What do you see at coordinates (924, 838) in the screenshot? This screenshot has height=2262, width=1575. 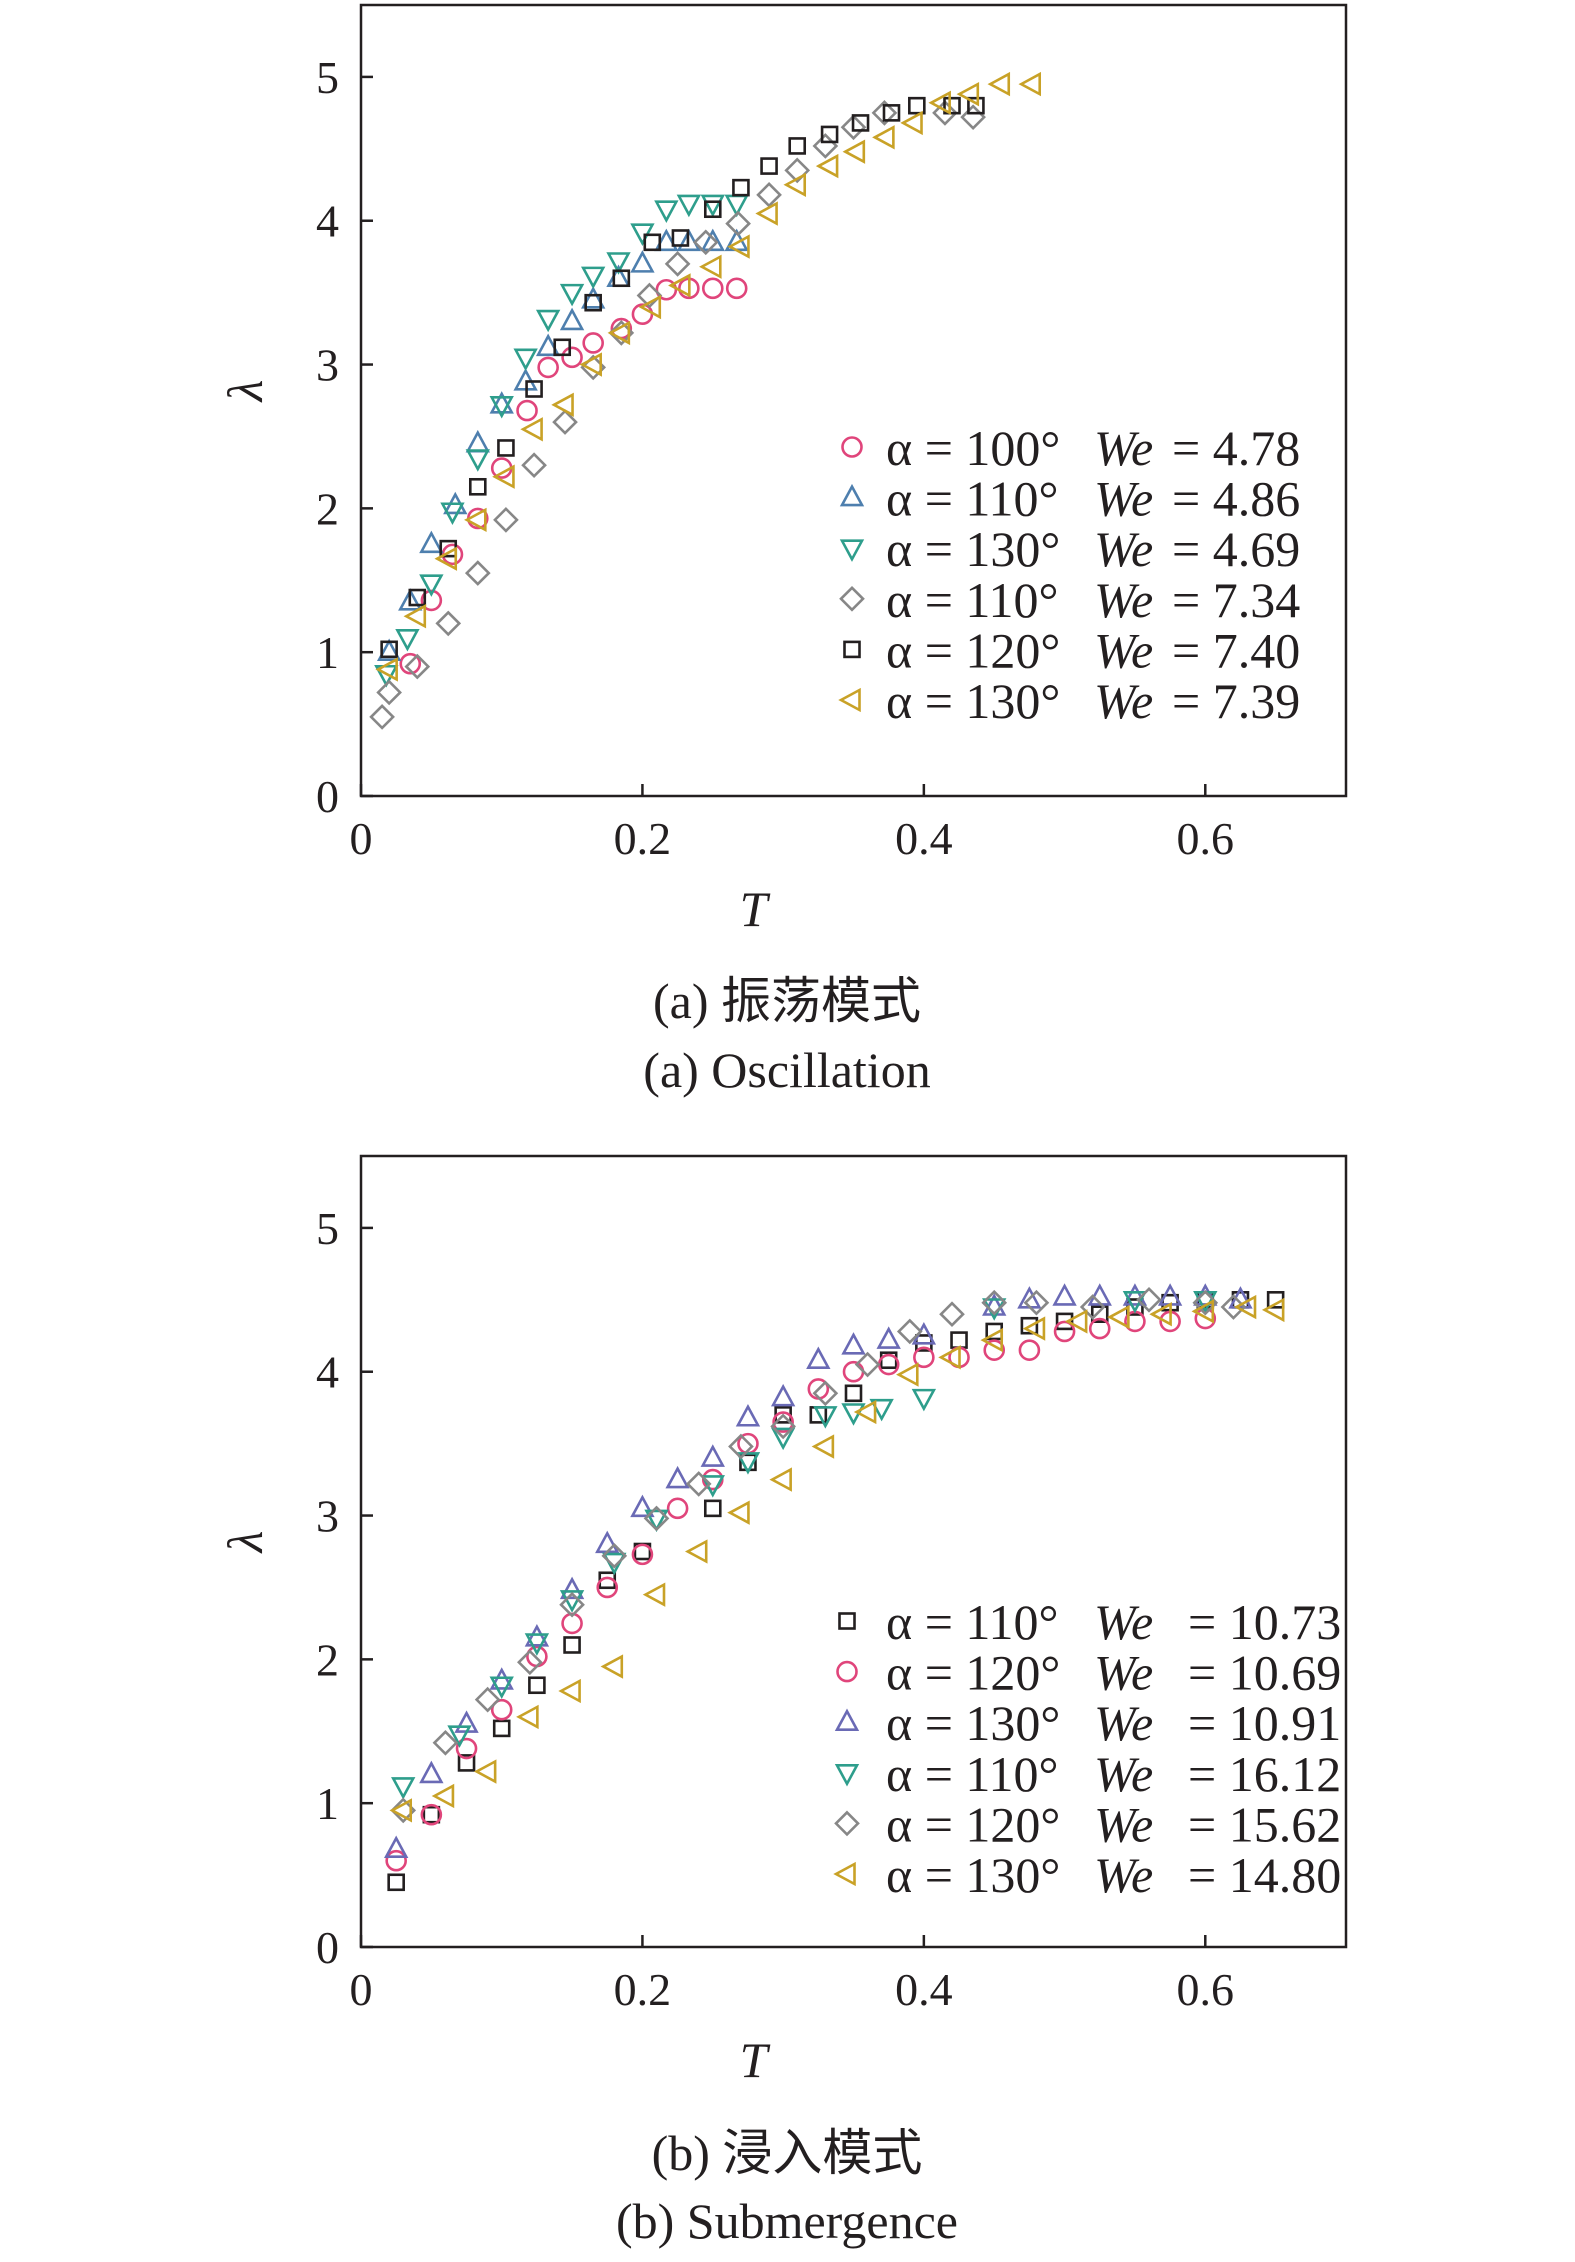 I see `chart-a-x-tick-label: 0.4` at bounding box center [924, 838].